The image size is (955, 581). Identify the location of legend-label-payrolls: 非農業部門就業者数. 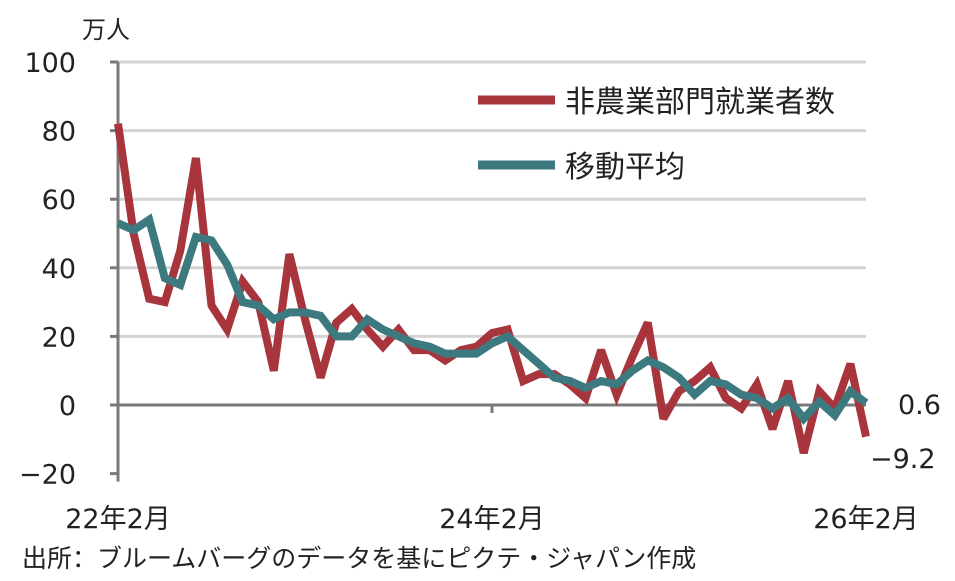
(700, 102).